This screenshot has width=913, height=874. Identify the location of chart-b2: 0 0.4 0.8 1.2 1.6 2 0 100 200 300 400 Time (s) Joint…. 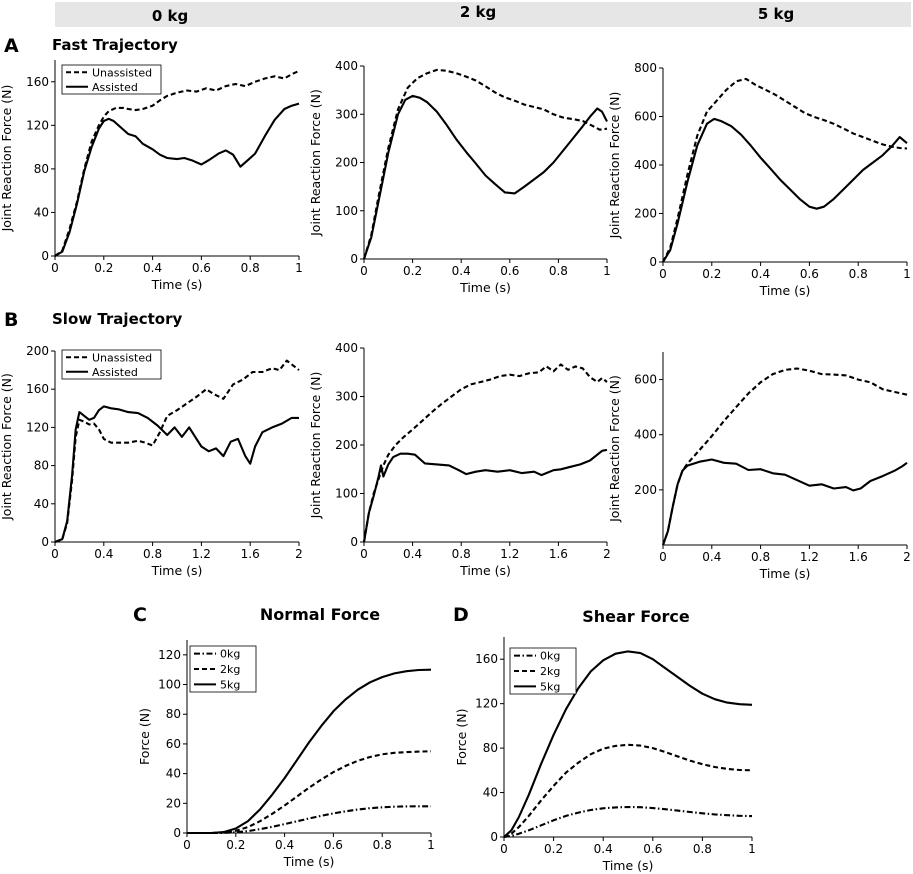
(459, 459).